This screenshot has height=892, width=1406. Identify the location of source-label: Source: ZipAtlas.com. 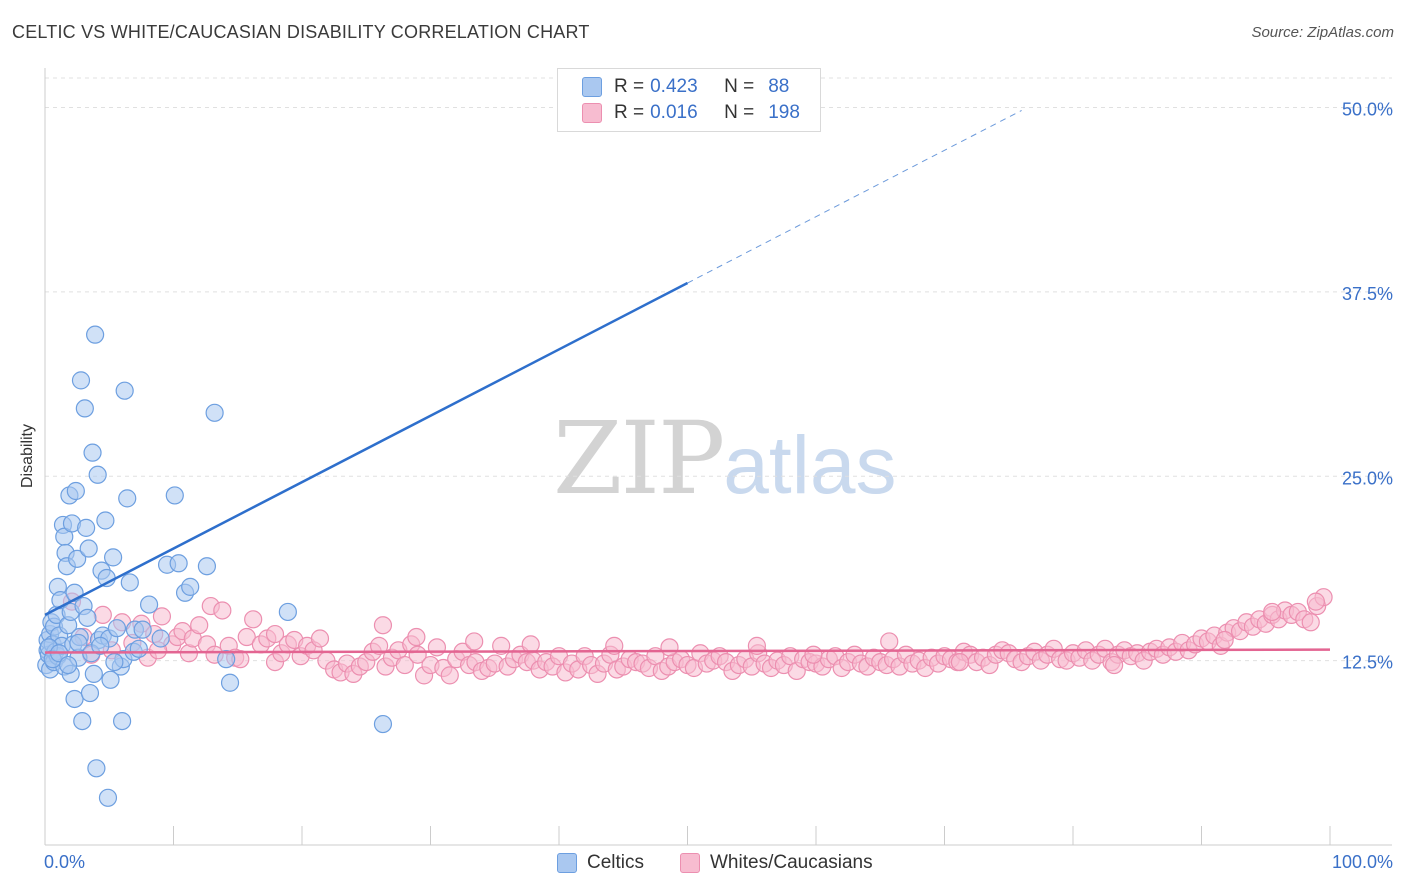
(1322, 32).